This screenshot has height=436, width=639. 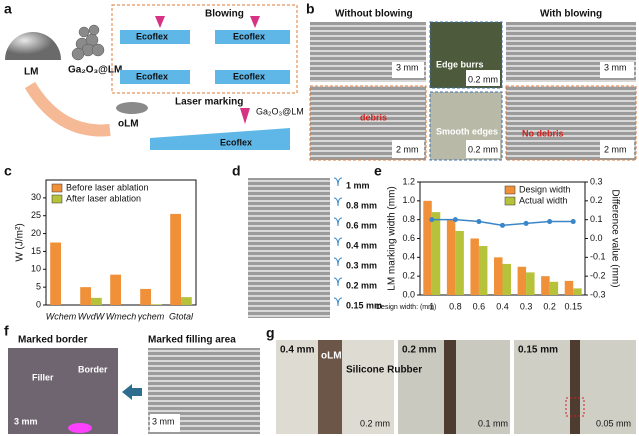 I want to click on label: Smooth edges, so click(x=467, y=131).